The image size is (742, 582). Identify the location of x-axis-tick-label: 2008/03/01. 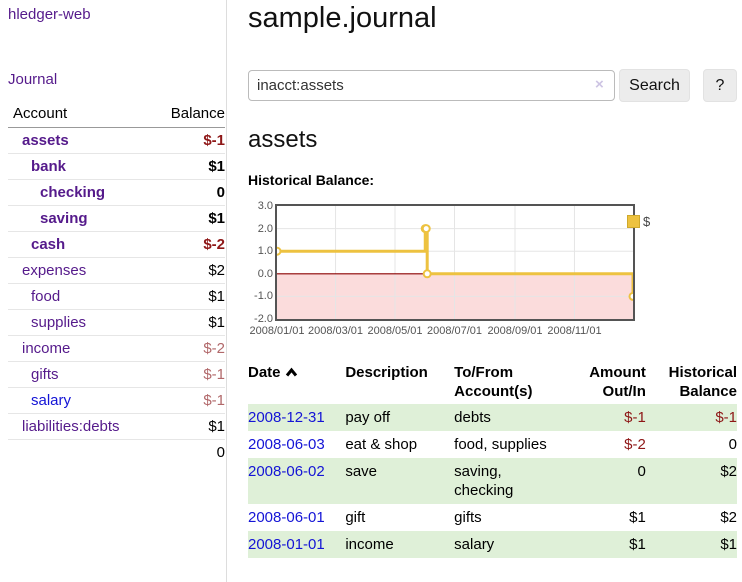
(335, 331).